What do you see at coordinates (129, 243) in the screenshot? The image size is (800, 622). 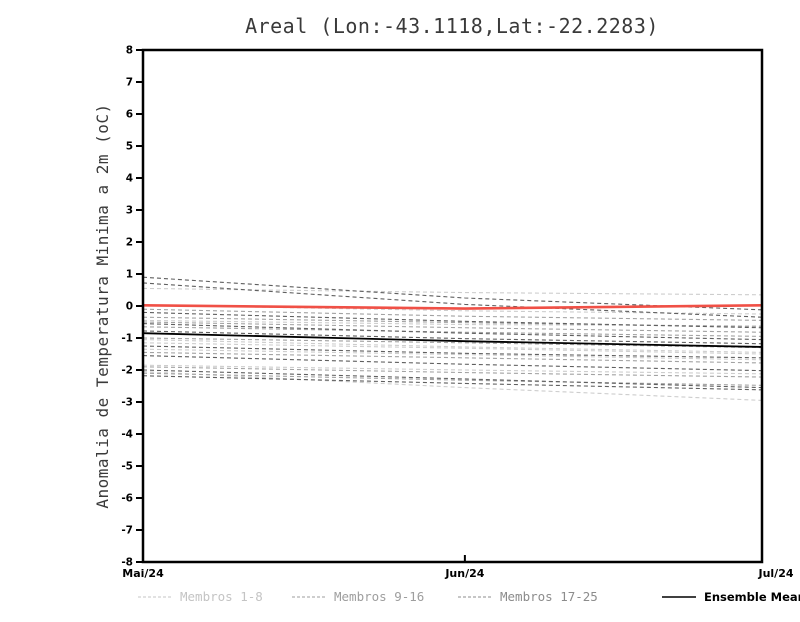 I see `y-tick-label: 2` at bounding box center [129, 243].